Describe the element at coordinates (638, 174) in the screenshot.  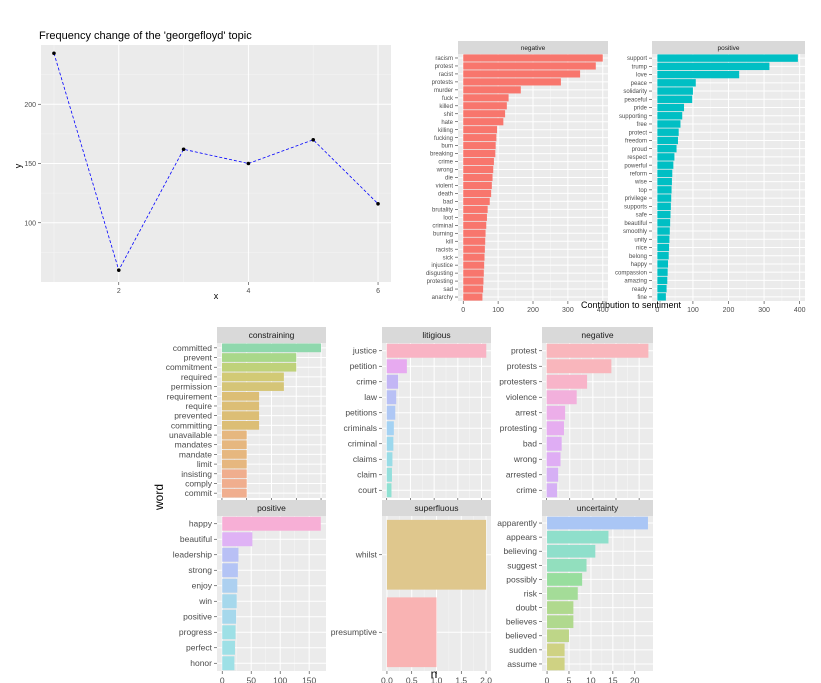
I see `word-label: reform` at that location.